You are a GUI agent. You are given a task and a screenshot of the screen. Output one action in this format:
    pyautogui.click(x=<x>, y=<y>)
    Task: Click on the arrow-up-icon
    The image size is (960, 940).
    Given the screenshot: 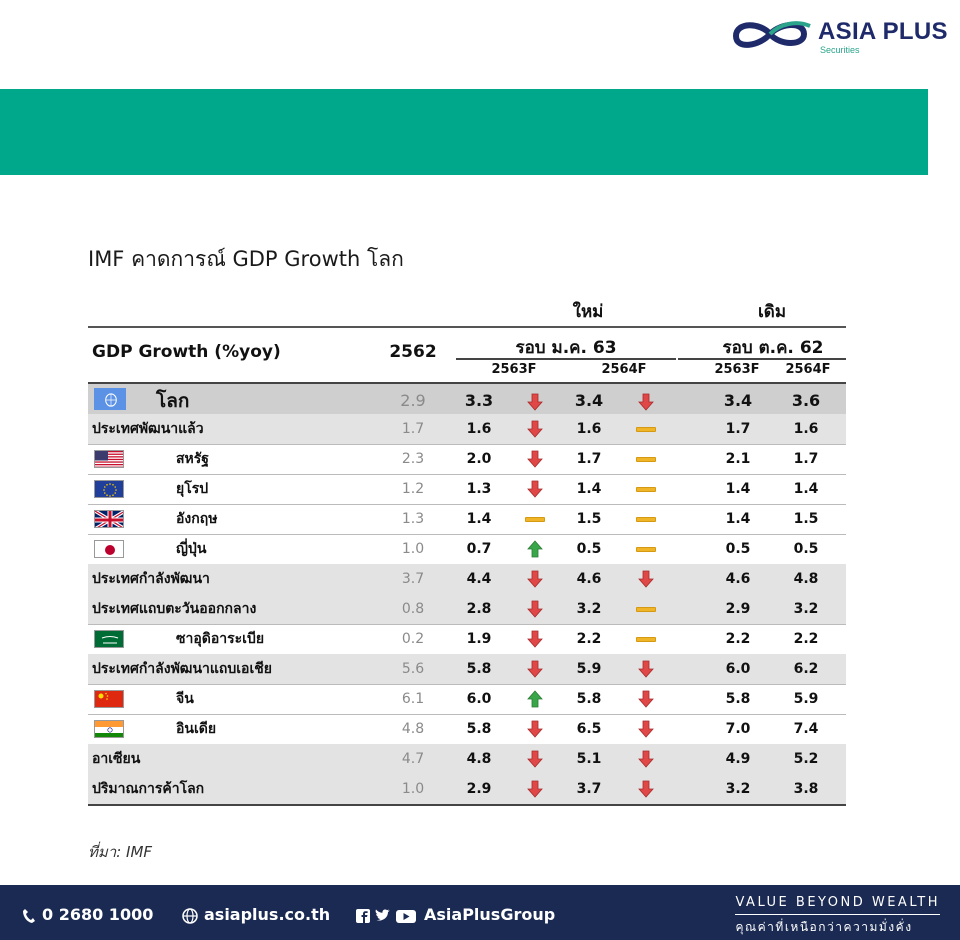 What is the action you would take?
    pyautogui.click(x=535, y=699)
    